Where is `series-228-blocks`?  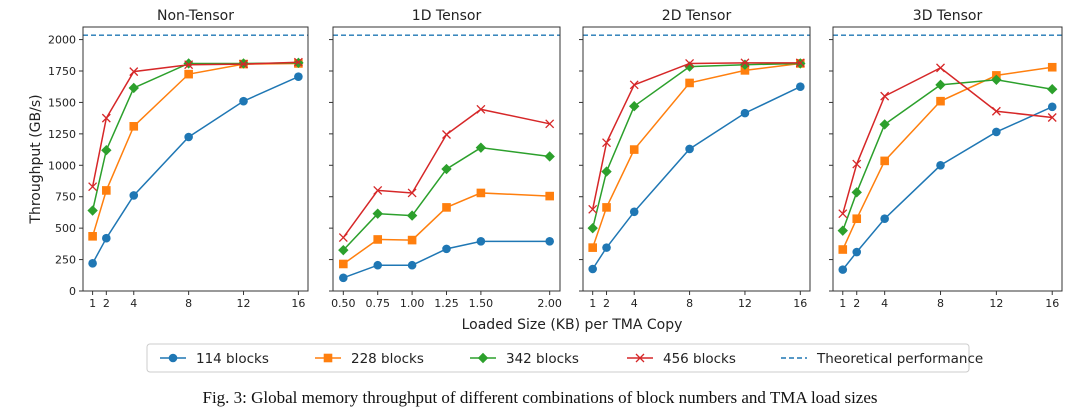
series-228-blocks is located at coordinates (195, 150).